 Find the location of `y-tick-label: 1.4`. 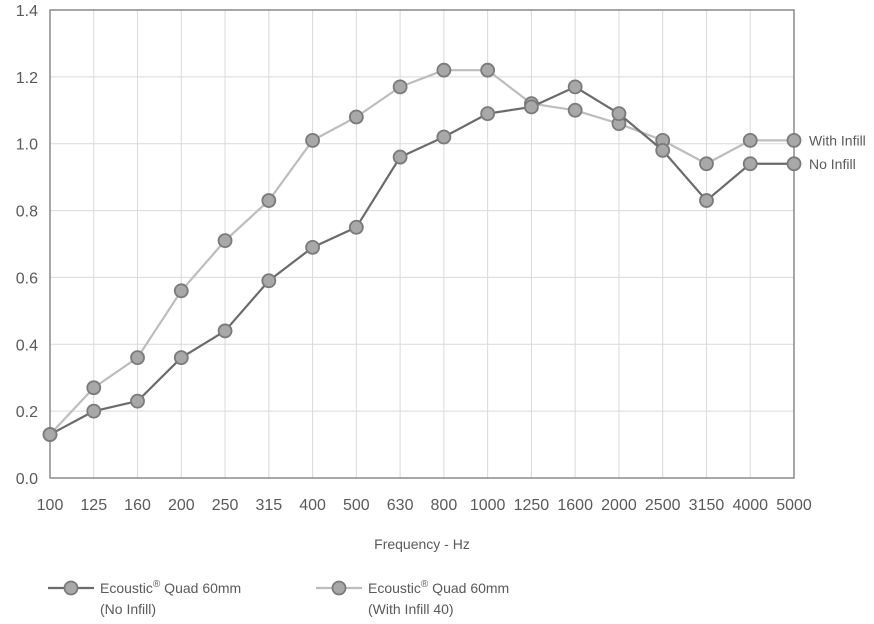

y-tick-label: 1.4 is located at coordinates (27, 11).